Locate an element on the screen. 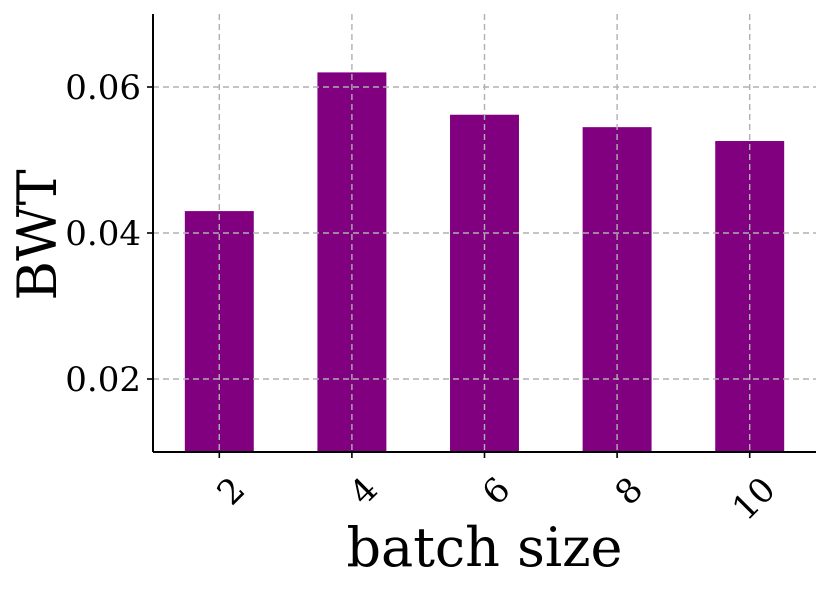 This screenshot has height=591, width=830. x-tick-label: 10 is located at coordinates (754, 499).